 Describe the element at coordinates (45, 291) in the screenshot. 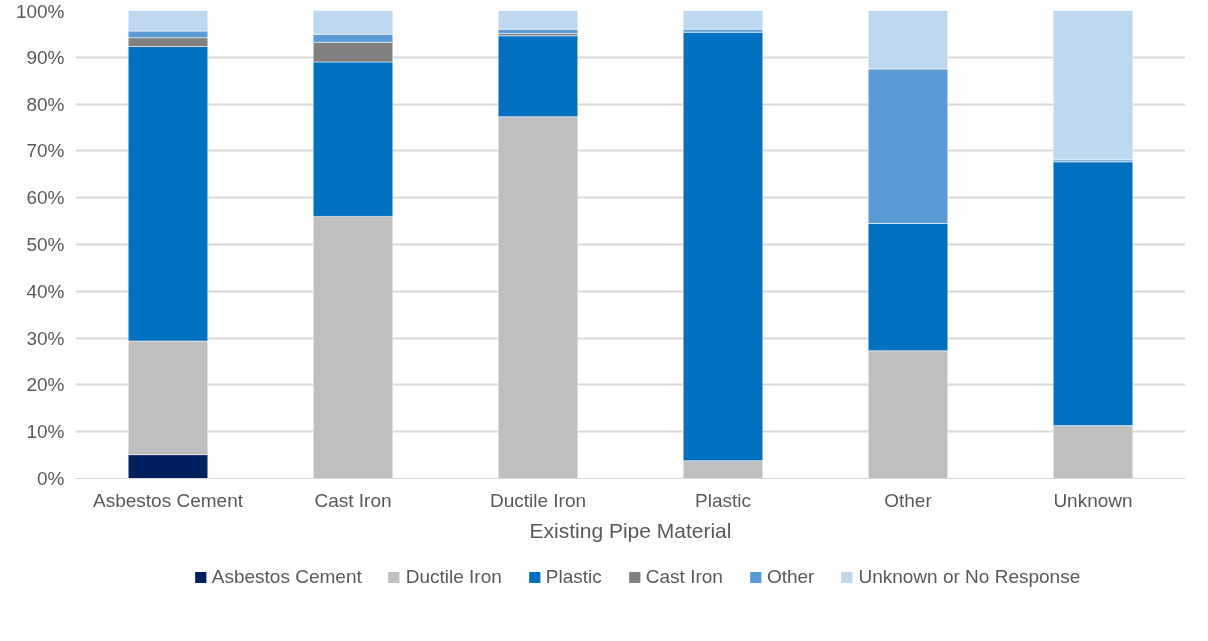

I see `y-tick-label: 40%` at that location.